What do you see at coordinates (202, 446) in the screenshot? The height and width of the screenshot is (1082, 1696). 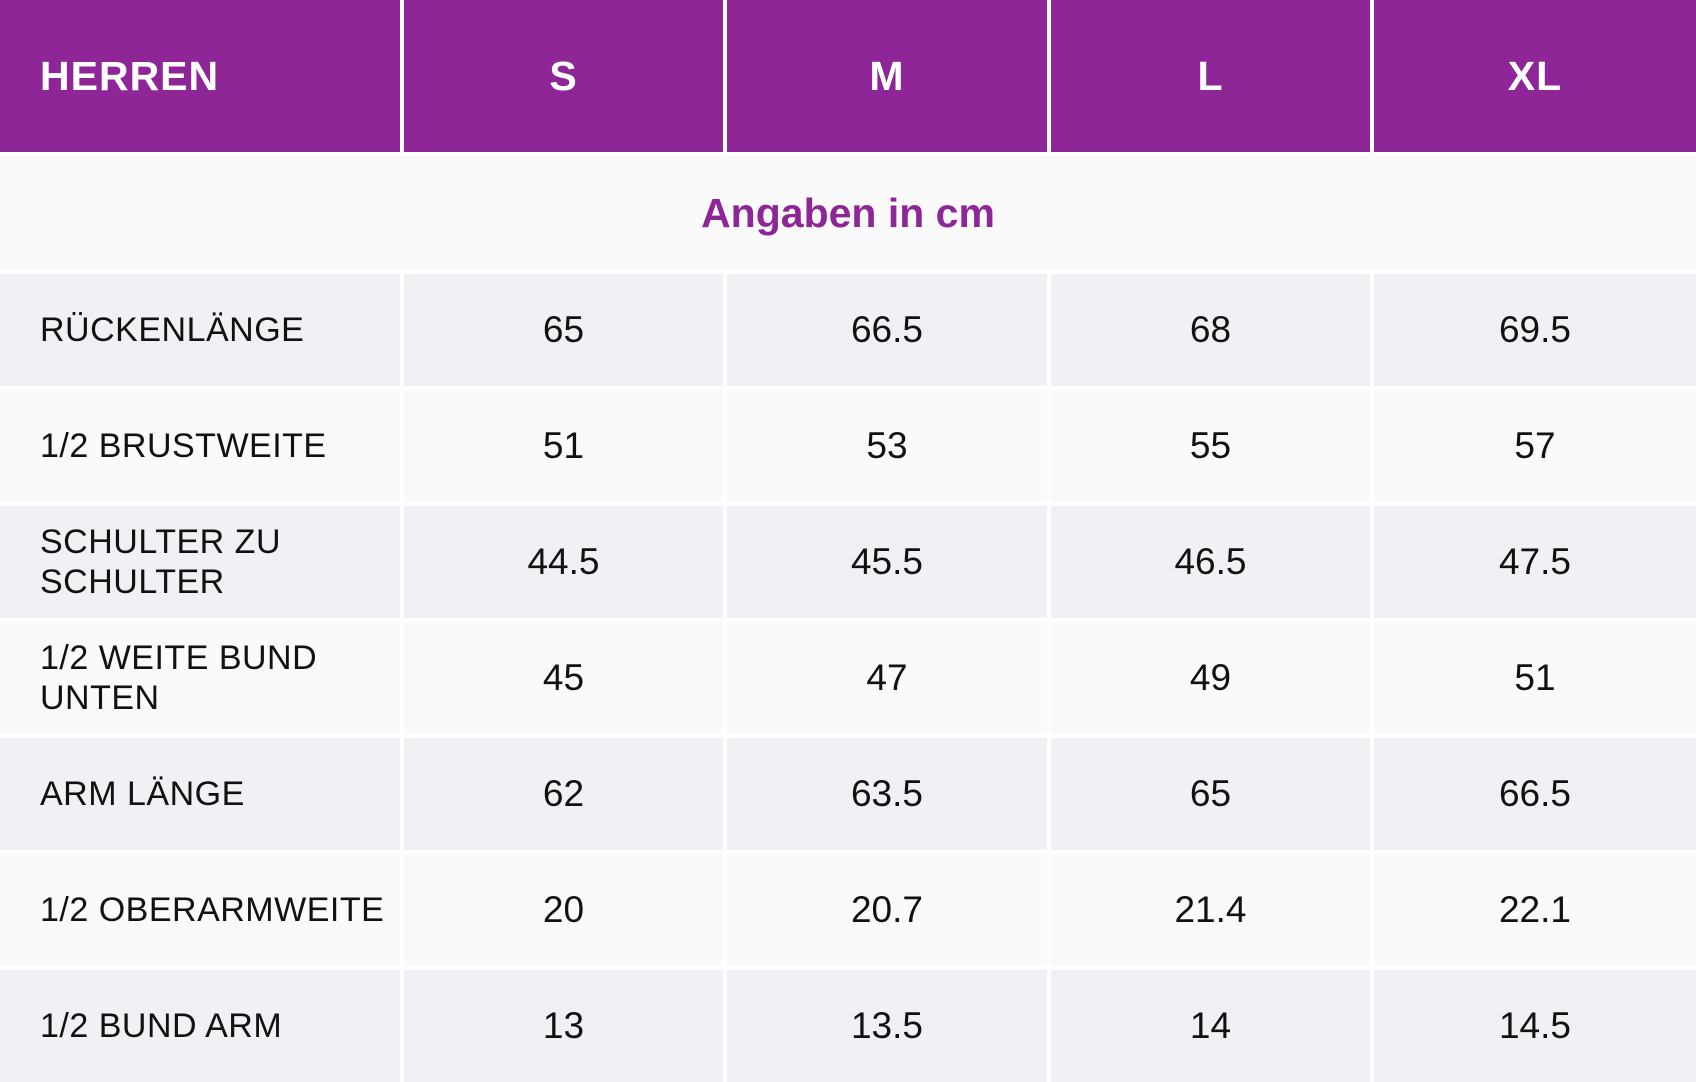 I see `row-label: 1/2 BRUSTWEITE` at bounding box center [202, 446].